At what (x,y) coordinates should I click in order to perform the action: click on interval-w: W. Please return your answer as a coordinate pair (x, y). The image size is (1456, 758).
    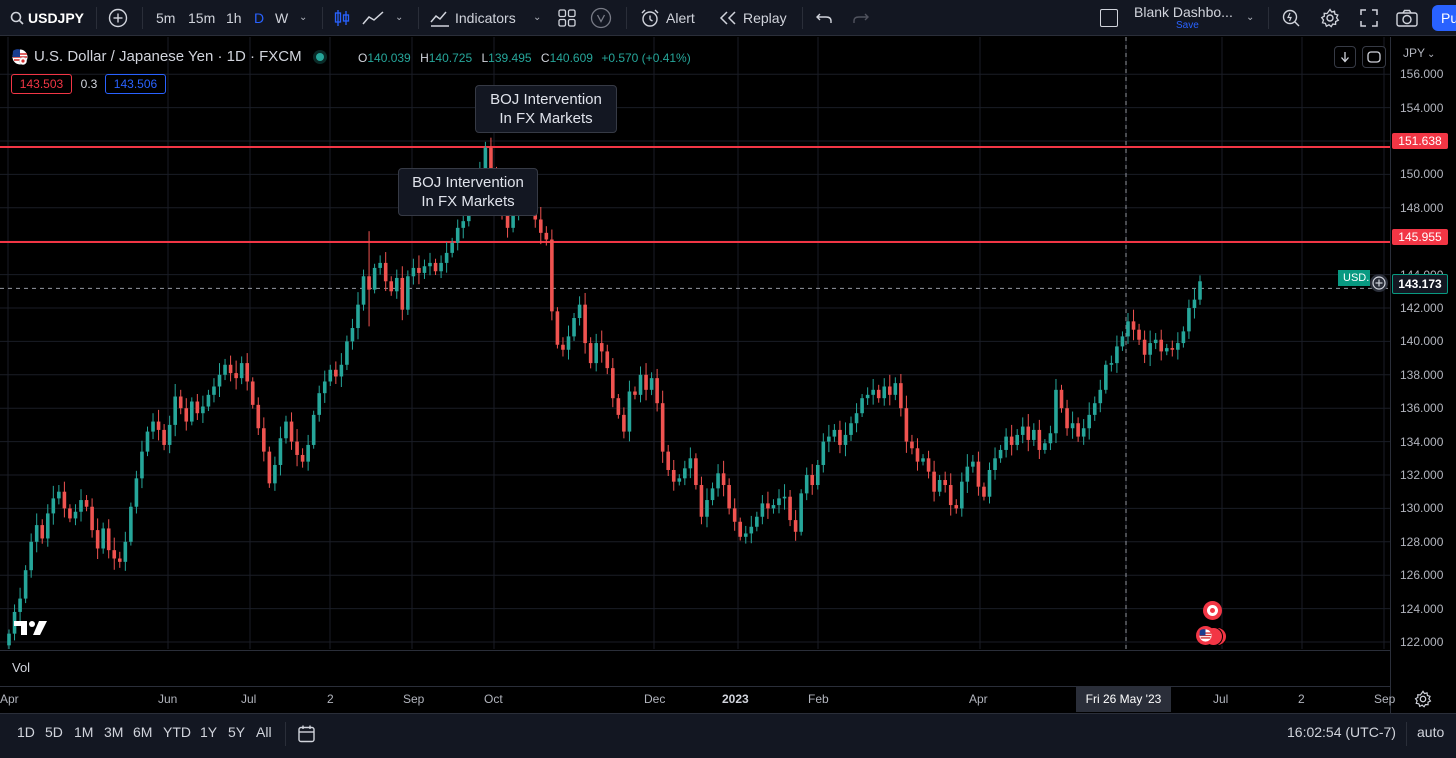
    Looking at the image, I should click on (282, 17).